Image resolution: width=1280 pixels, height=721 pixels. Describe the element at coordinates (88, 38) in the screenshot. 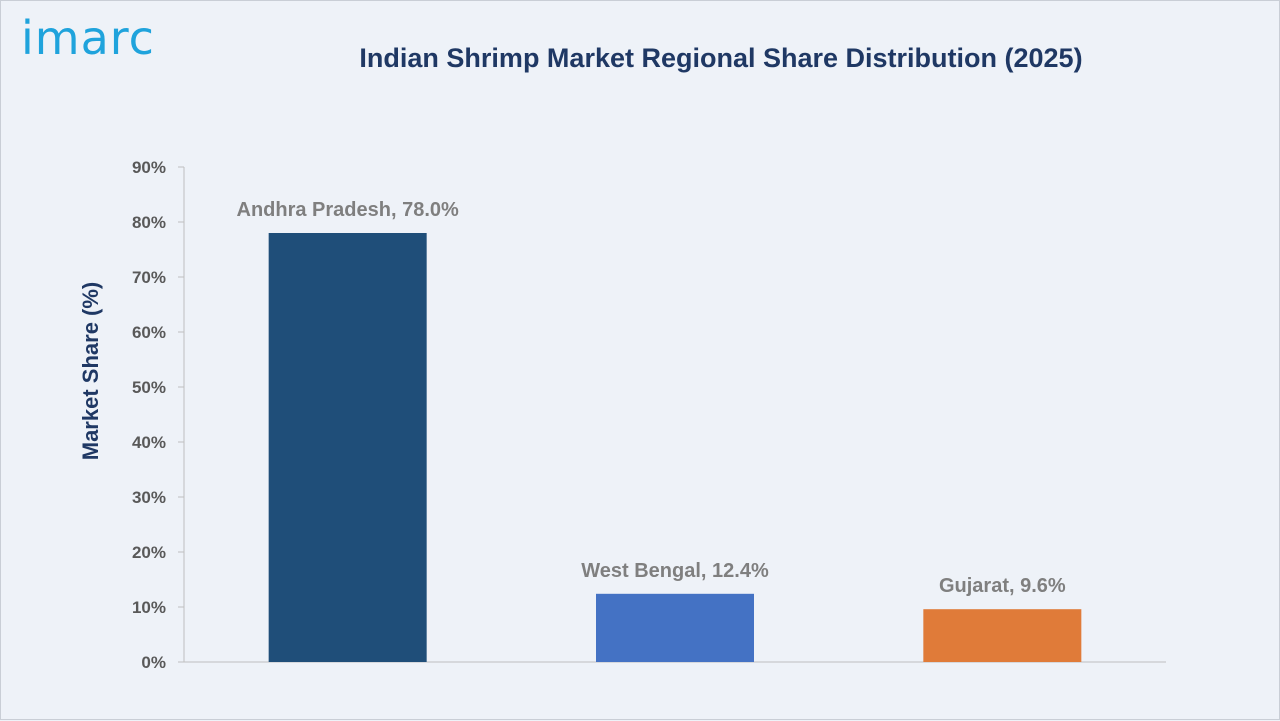

I see `imarc-logo: imarc` at that location.